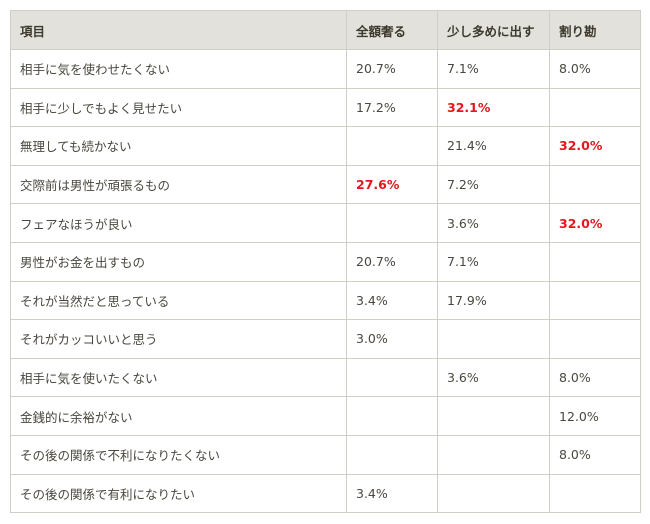 This screenshot has width=650, height=524. I want to click on row-item-label: 金銭的に余裕がない, so click(178, 416).